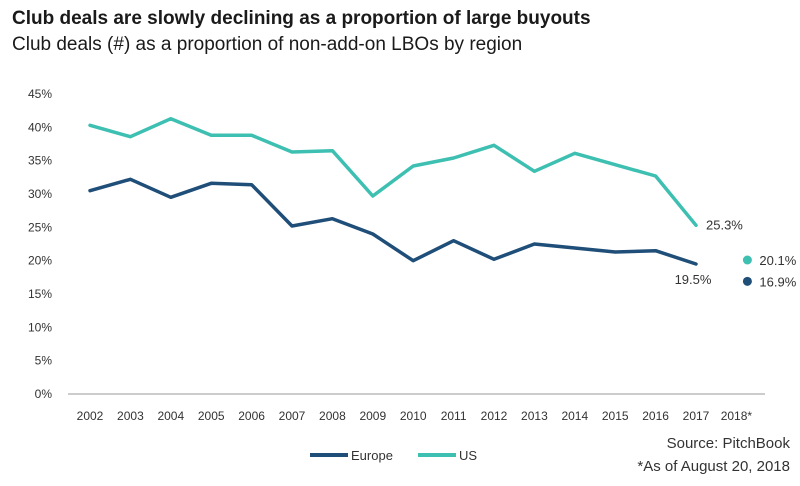 Image resolution: width=800 pixels, height=486 pixels. Describe the element at coordinates (40, 227) in the screenshot. I see `y-tick-label: 25%` at that location.